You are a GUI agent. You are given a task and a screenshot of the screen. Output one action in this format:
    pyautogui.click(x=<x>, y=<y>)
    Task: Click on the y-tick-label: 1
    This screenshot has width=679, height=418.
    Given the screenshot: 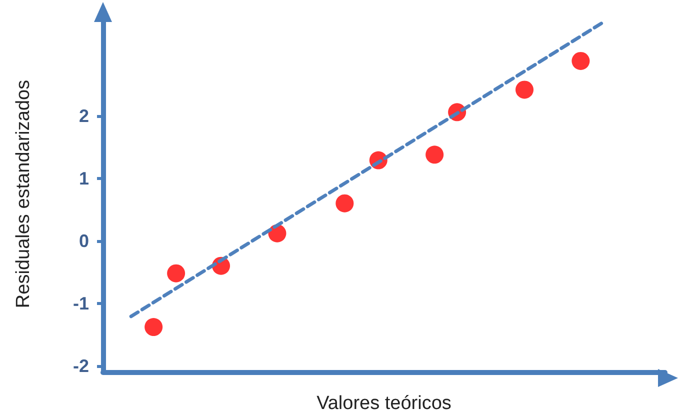 What is the action you would take?
    pyautogui.click(x=83, y=178)
    